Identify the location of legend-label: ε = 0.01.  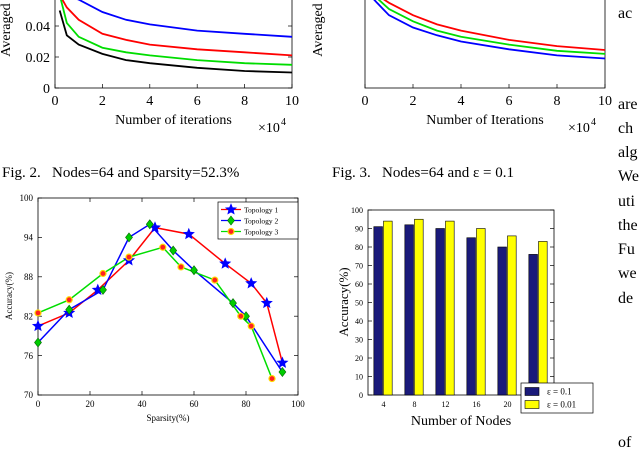
(561, 405).